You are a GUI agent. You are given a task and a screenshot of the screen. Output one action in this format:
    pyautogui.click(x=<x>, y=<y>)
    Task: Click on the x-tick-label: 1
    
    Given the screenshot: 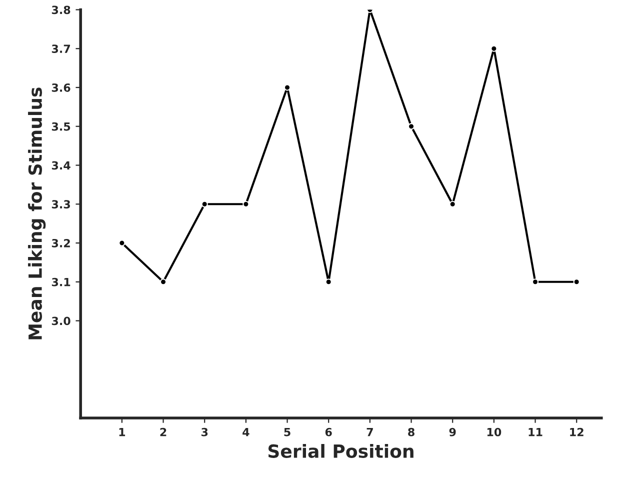 What is the action you would take?
    pyautogui.click(x=122, y=432)
    